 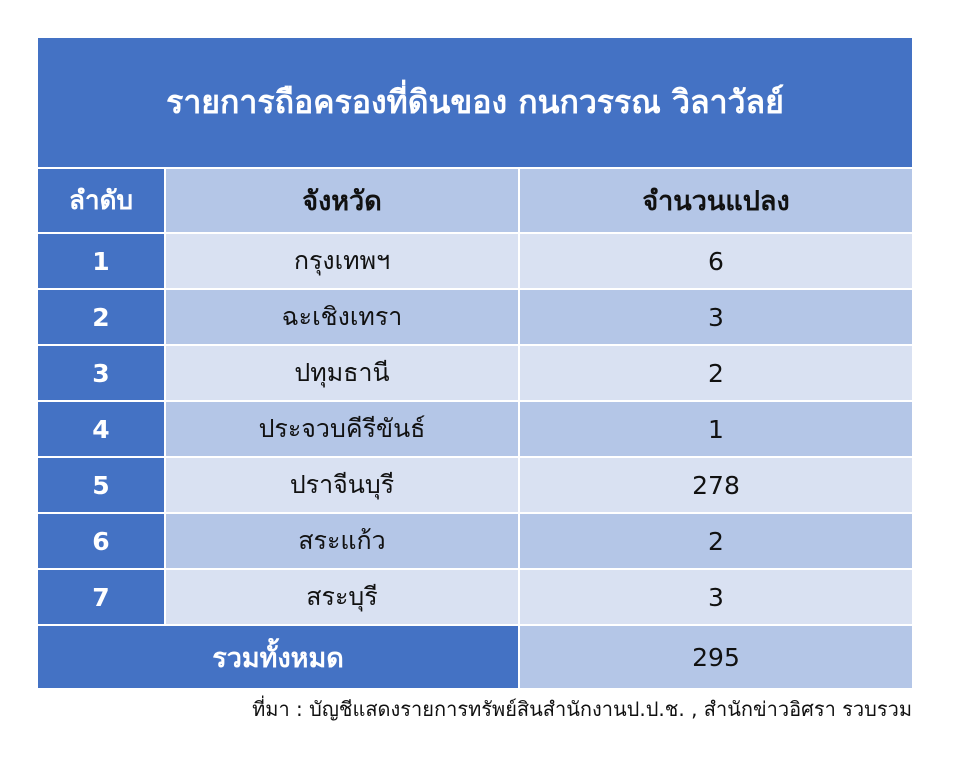 I want to click on row-province: ฉะเชิงเทรา, so click(x=343, y=317).